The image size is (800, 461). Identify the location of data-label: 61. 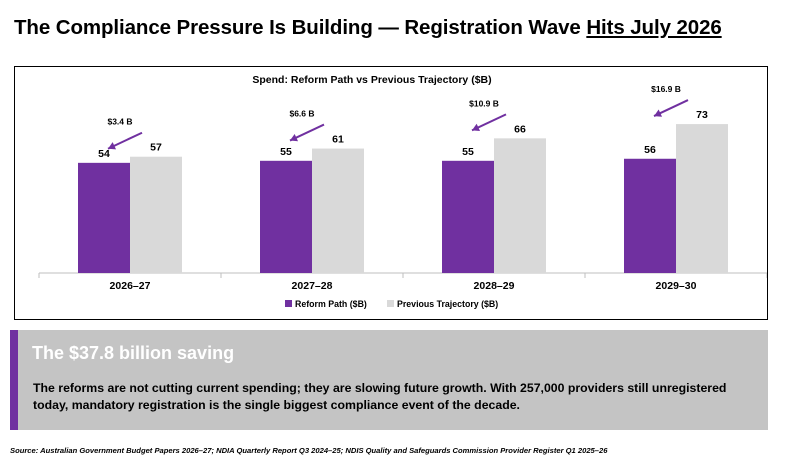
(338, 140).